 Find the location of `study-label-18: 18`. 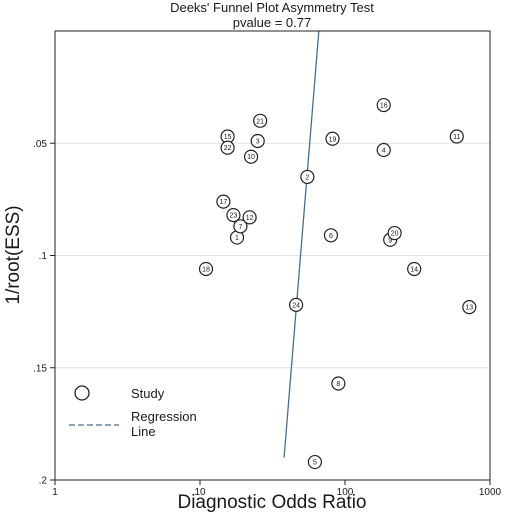

study-label-18: 18 is located at coordinates (206, 269).